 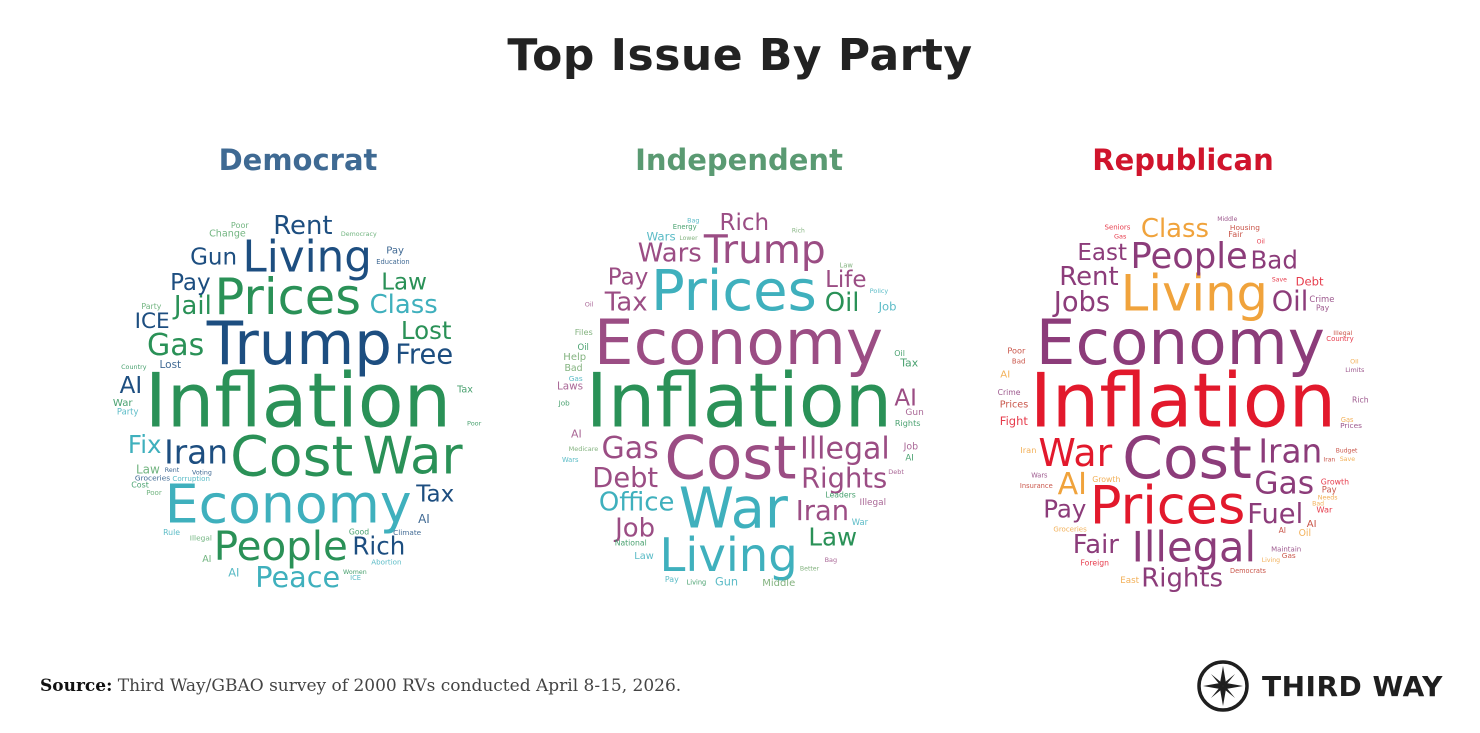 I want to click on cloud-word: Jail, so click(x=192, y=306).